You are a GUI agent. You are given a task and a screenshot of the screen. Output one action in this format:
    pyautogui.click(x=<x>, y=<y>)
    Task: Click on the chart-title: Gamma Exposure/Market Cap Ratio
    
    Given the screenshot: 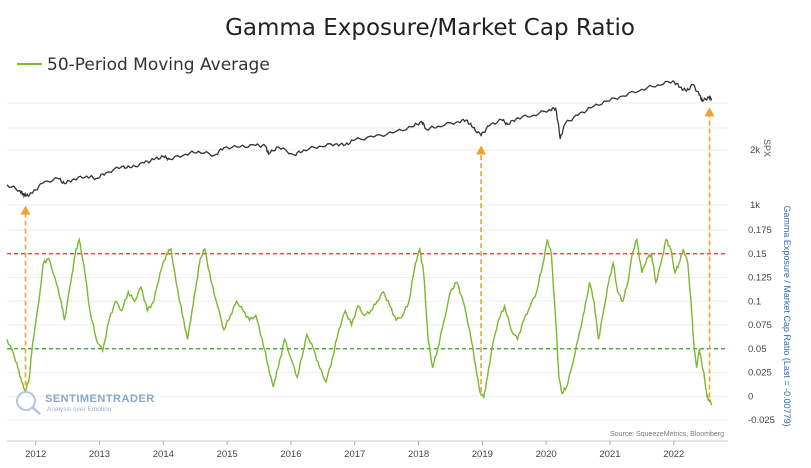 What is the action you would take?
    pyautogui.click(x=430, y=28)
    